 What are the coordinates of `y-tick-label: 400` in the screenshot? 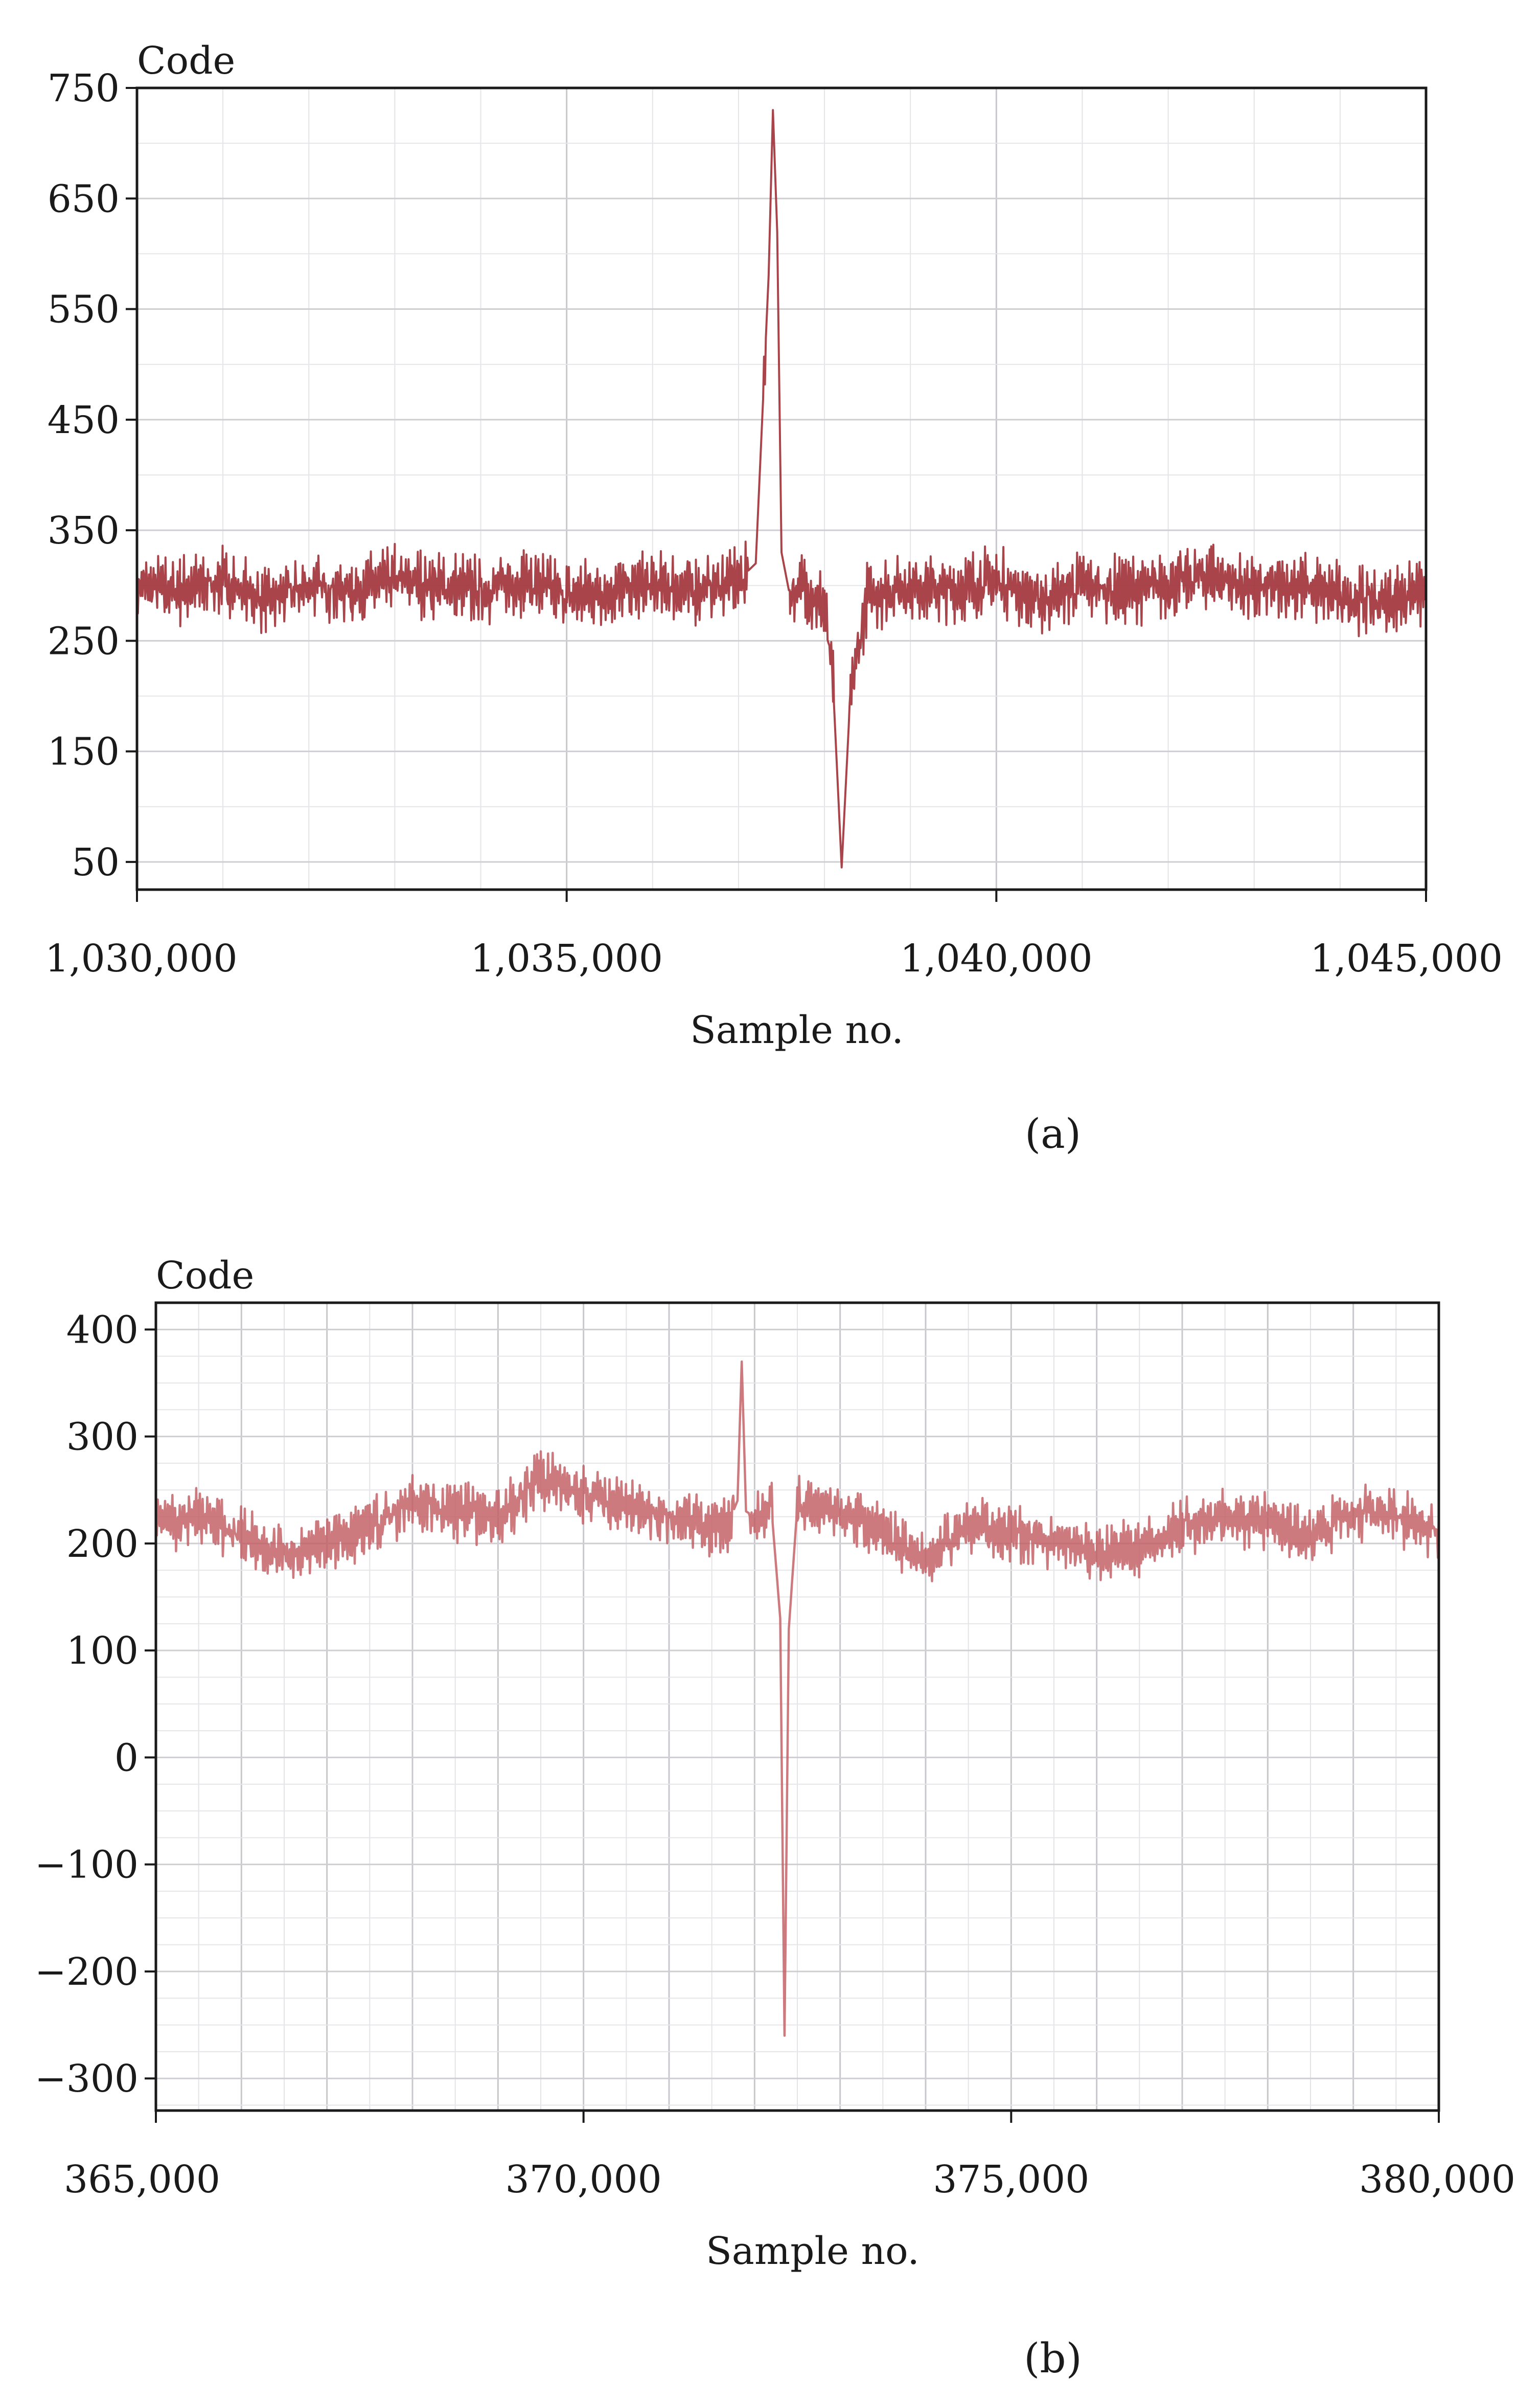 It's located at (102, 1330).